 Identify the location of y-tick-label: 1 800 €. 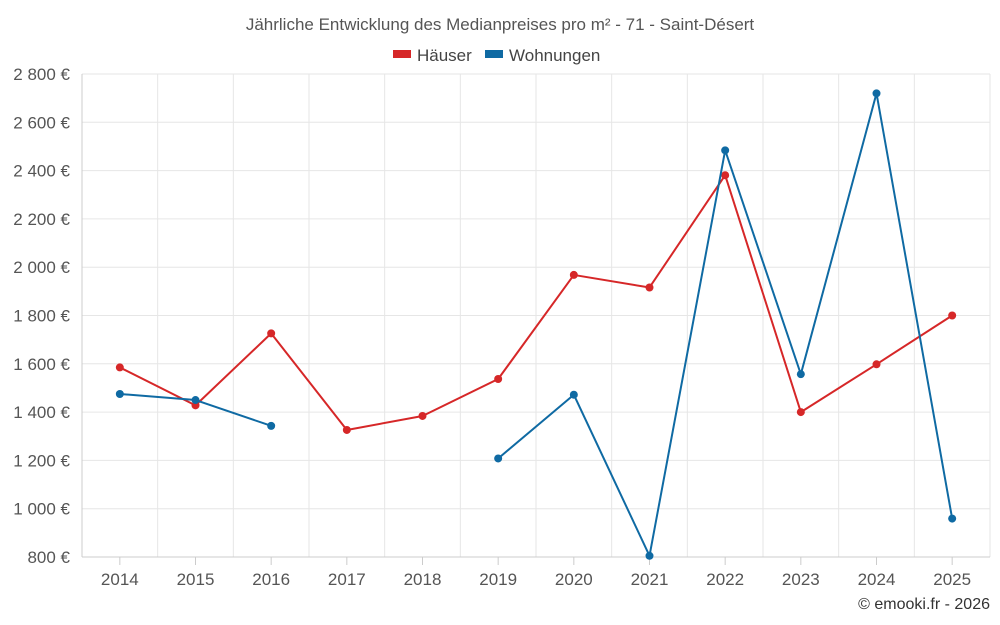
(41, 316).